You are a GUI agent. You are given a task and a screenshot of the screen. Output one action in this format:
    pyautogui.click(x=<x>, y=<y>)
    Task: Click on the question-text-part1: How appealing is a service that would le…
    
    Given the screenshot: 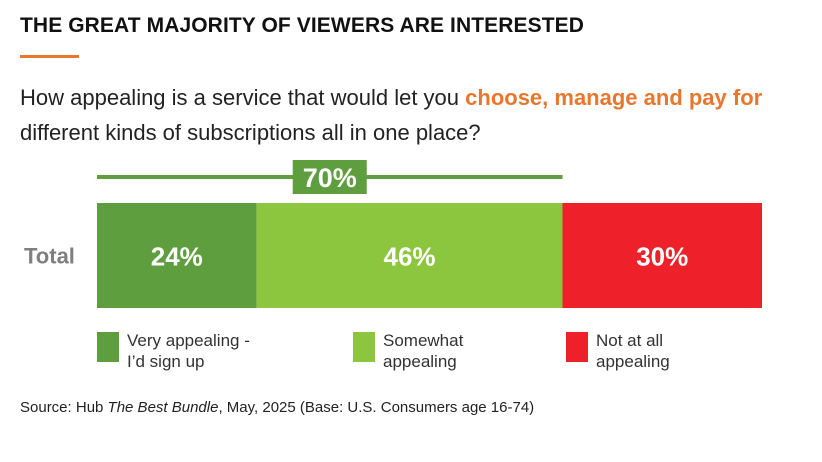 What is the action you would take?
    pyautogui.click(x=243, y=97)
    